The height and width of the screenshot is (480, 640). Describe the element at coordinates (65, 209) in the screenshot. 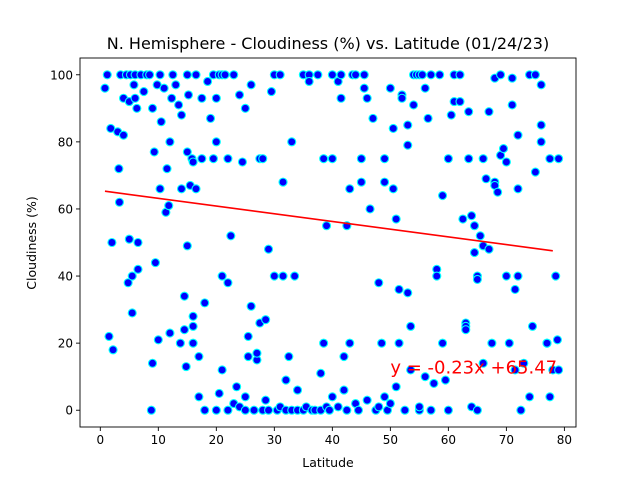

I see `y-tick-label: 60` at that location.